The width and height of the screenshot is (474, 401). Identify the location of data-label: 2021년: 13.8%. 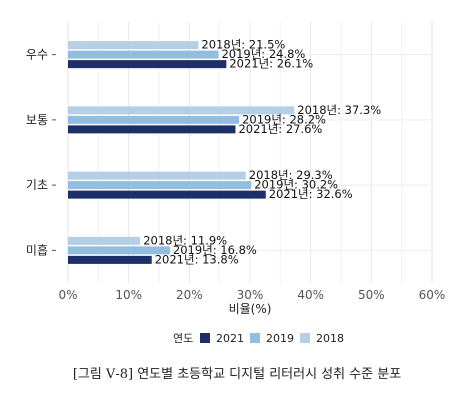
(197, 259).